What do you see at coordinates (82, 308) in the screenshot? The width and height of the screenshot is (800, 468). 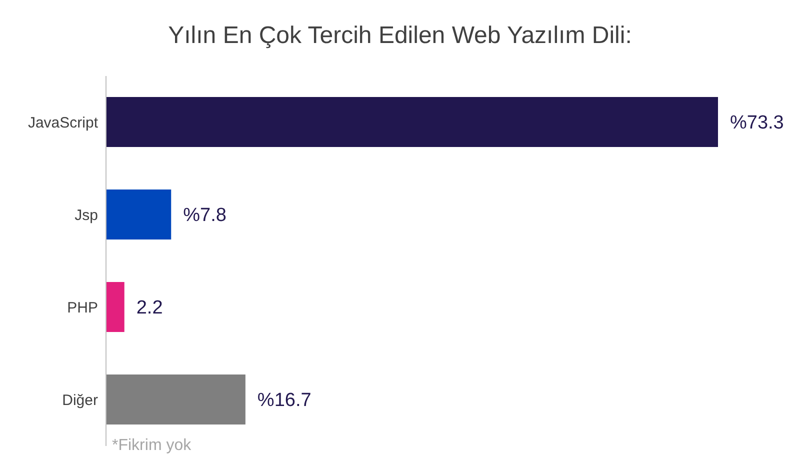 I see `y-tick-label: PHP` at bounding box center [82, 308].